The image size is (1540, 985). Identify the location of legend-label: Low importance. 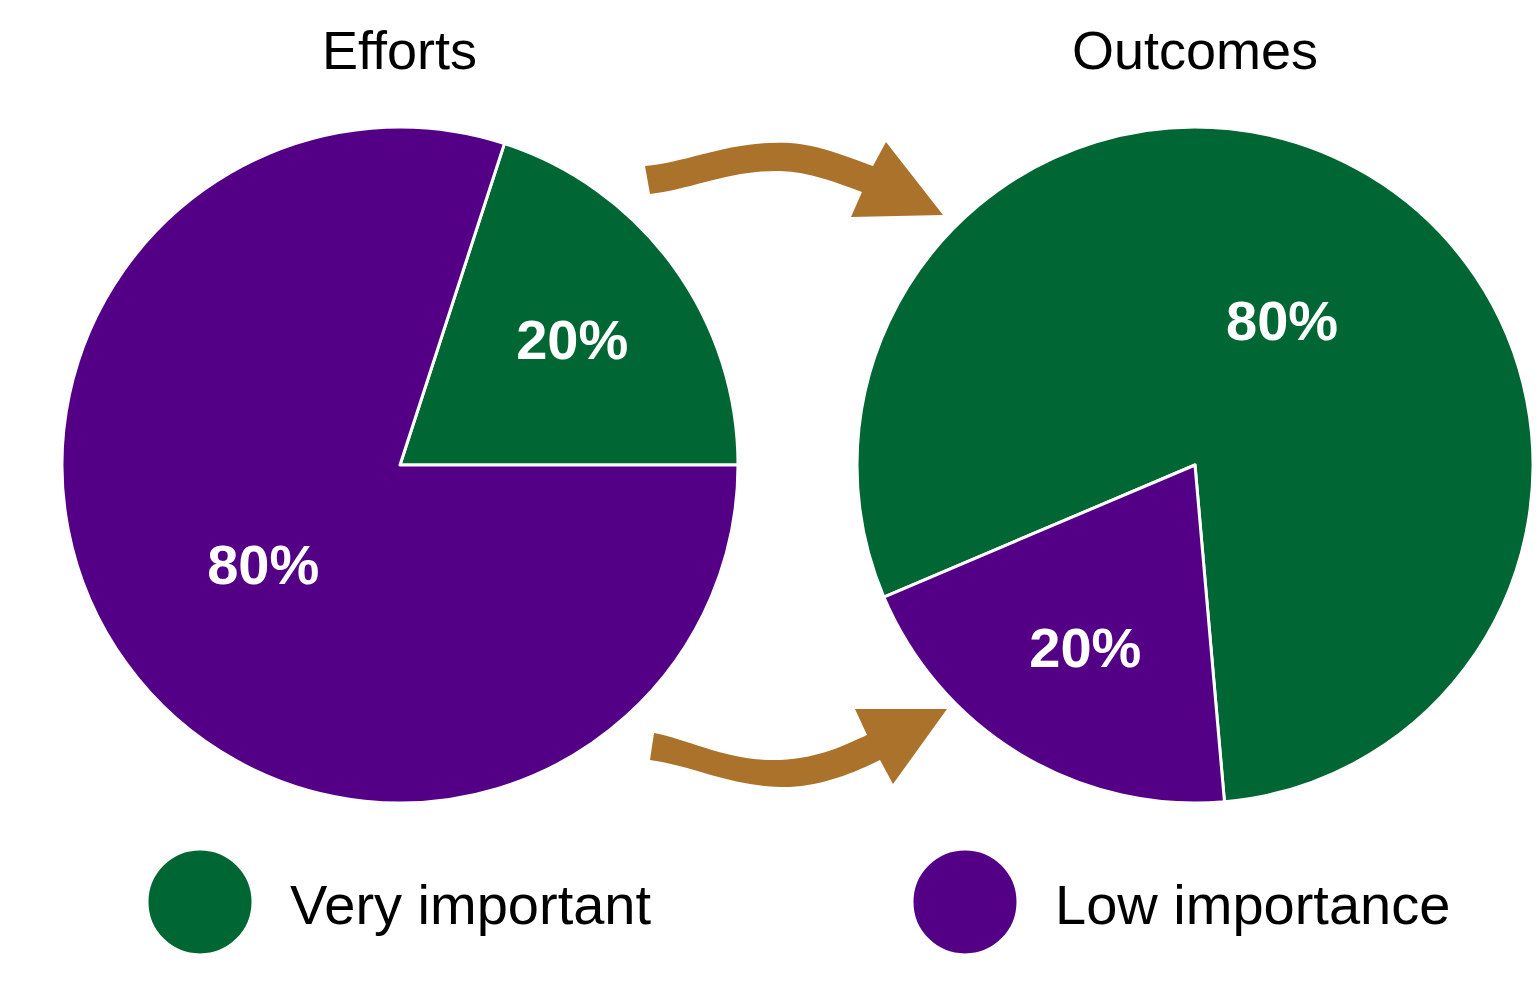
(1253, 904).